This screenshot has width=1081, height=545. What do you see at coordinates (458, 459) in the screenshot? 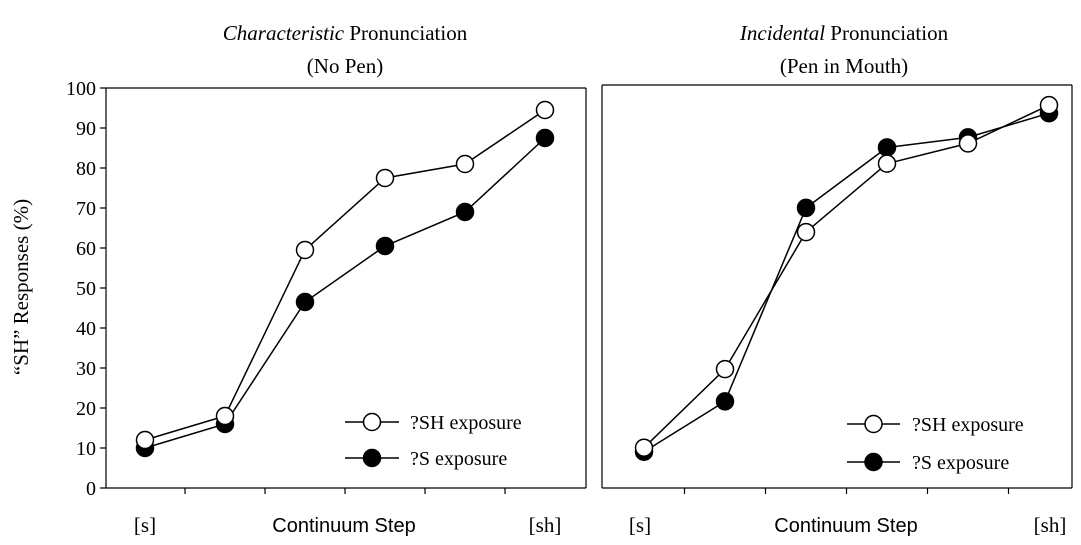
I see `left-legend-label: ?S exposure` at bounding box center [458, 459].